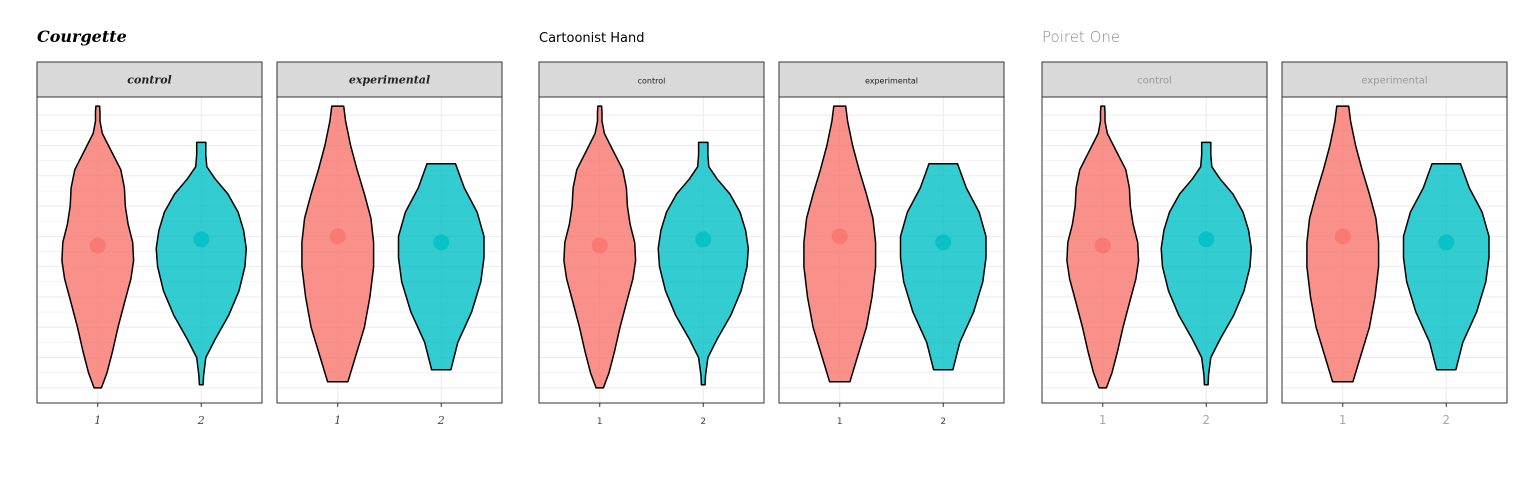 This screenshot has height=480, width=1536. I want to click on group-title: Cartoonist Hand, so click(591, 38).